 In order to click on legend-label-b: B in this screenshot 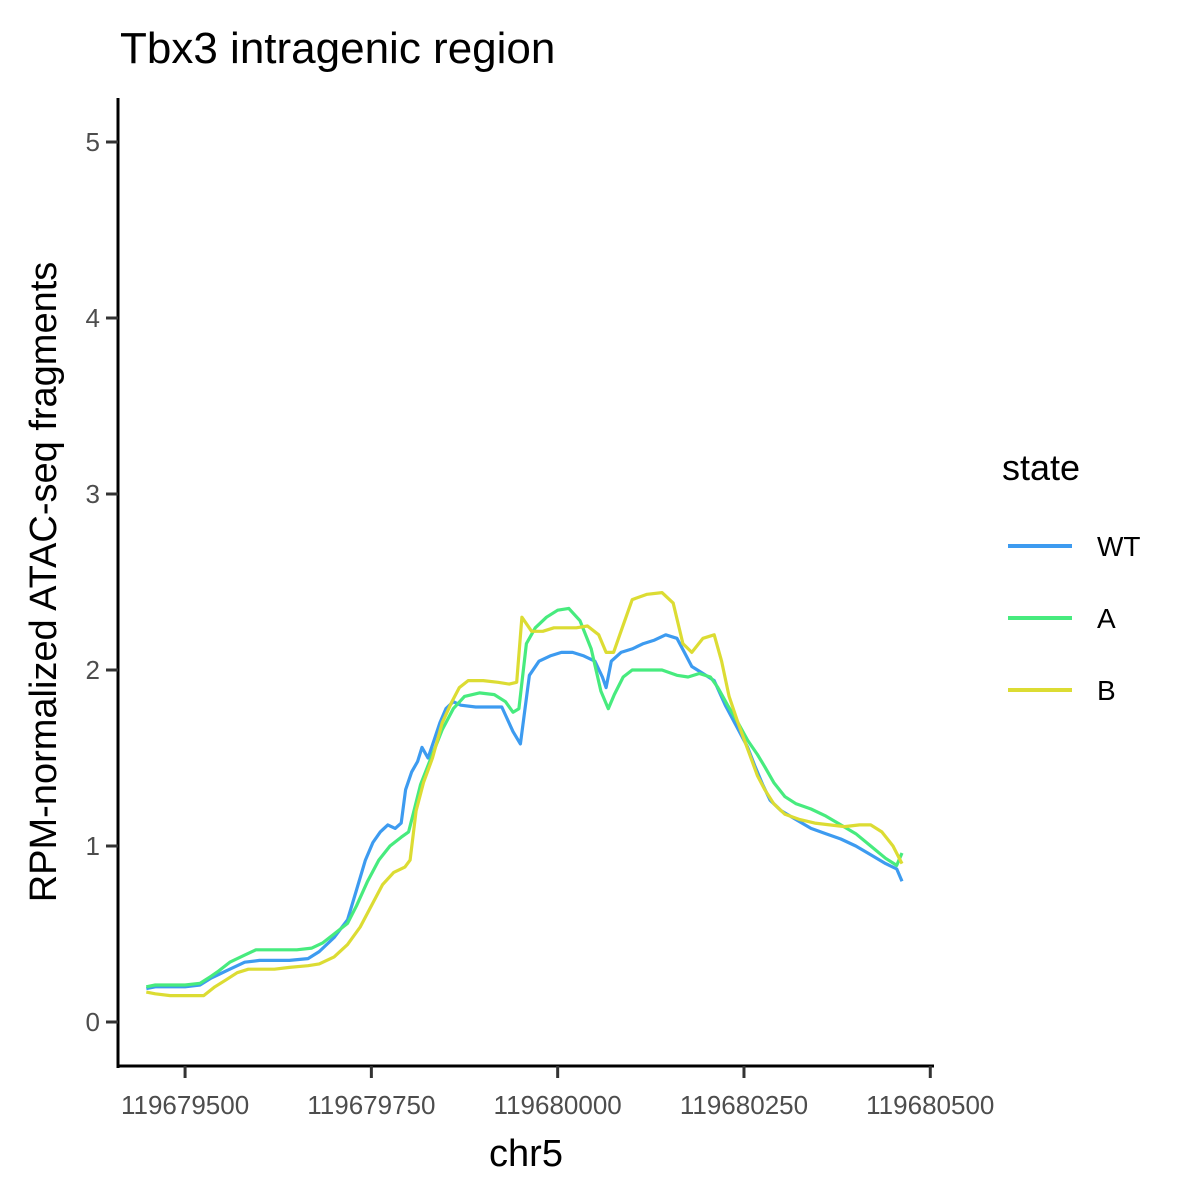, I will do `click(1106, 690)`.